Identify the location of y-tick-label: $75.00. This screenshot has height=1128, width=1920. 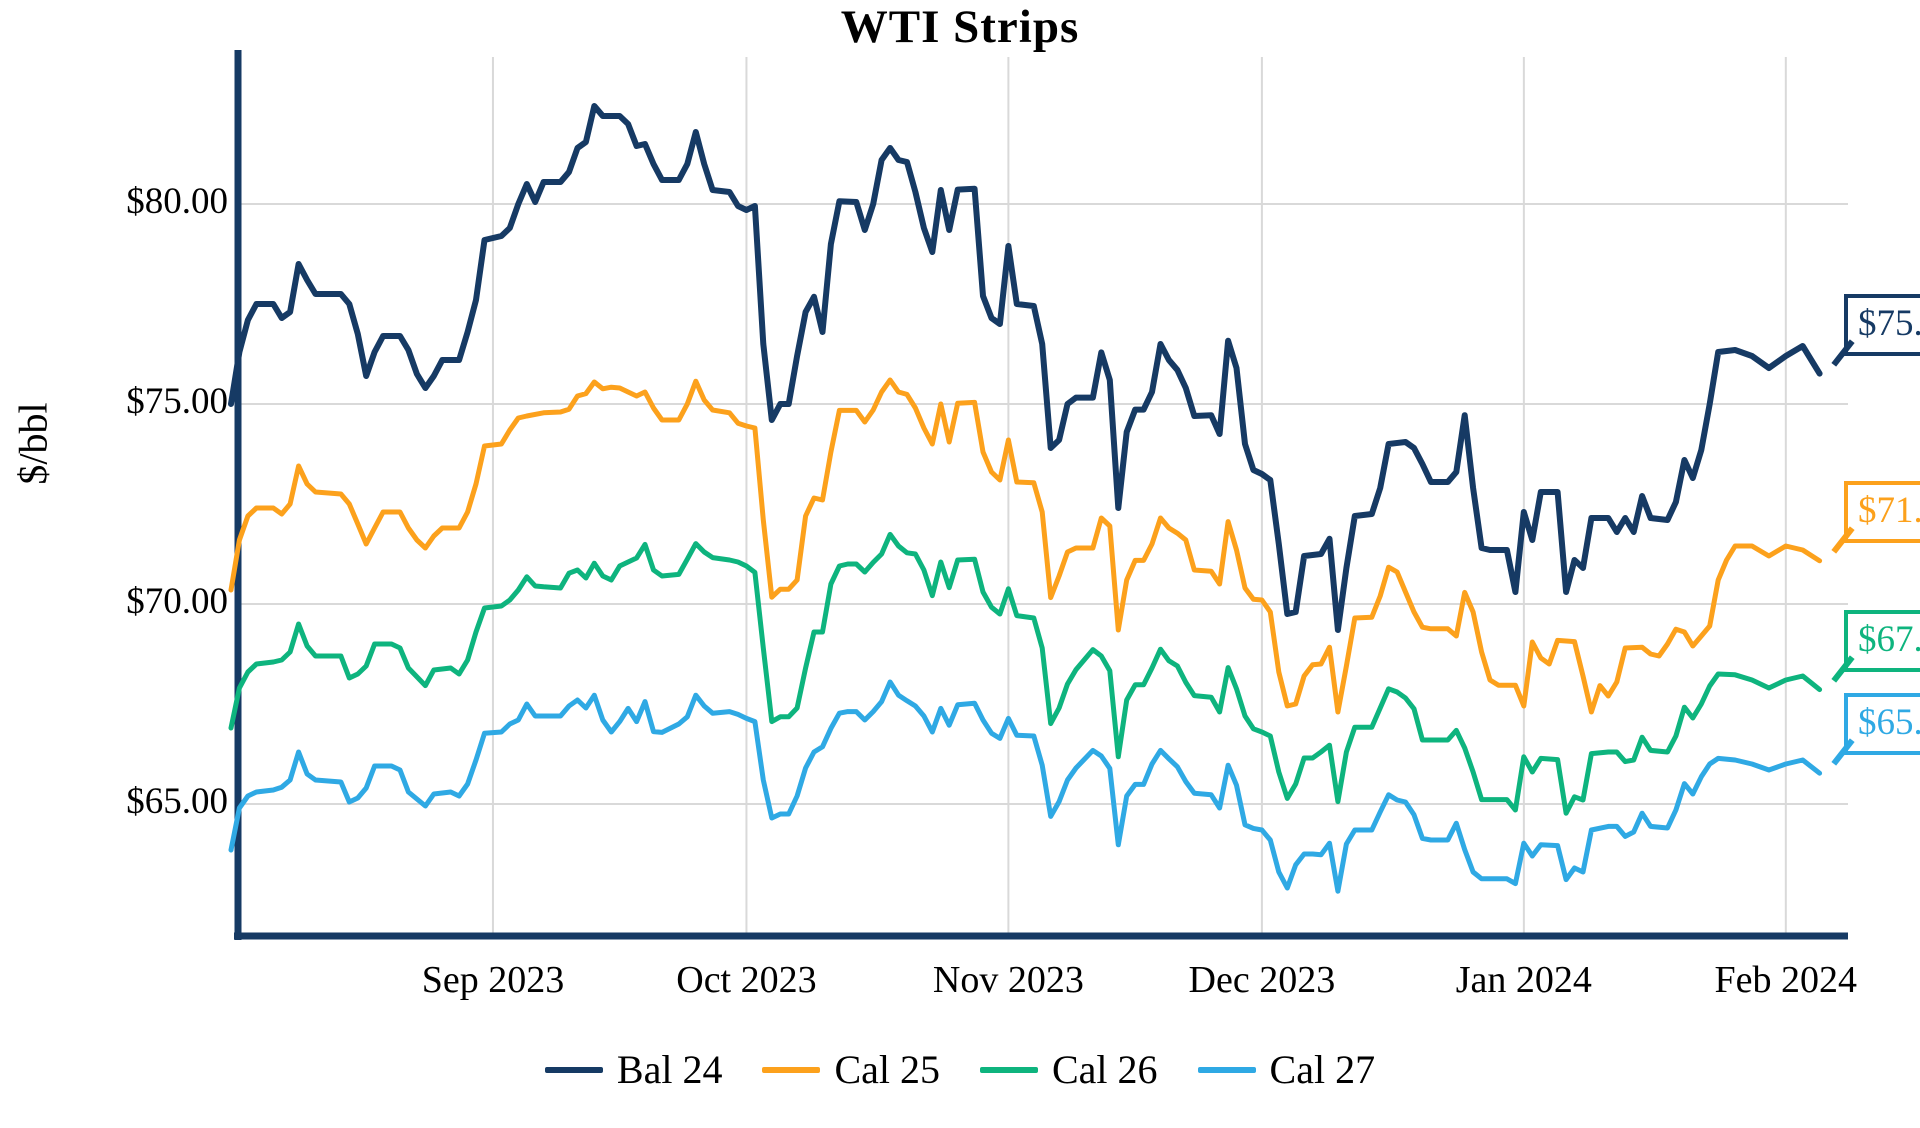
(177, 401).